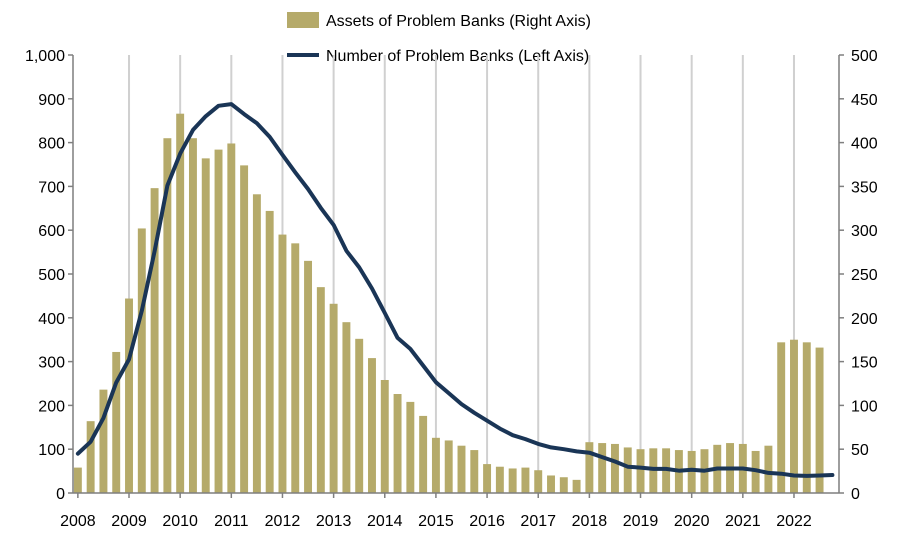 This screenshot has width=901, height=550. I want to click on x-tick-label-2008: 2008, so click(78, 521).